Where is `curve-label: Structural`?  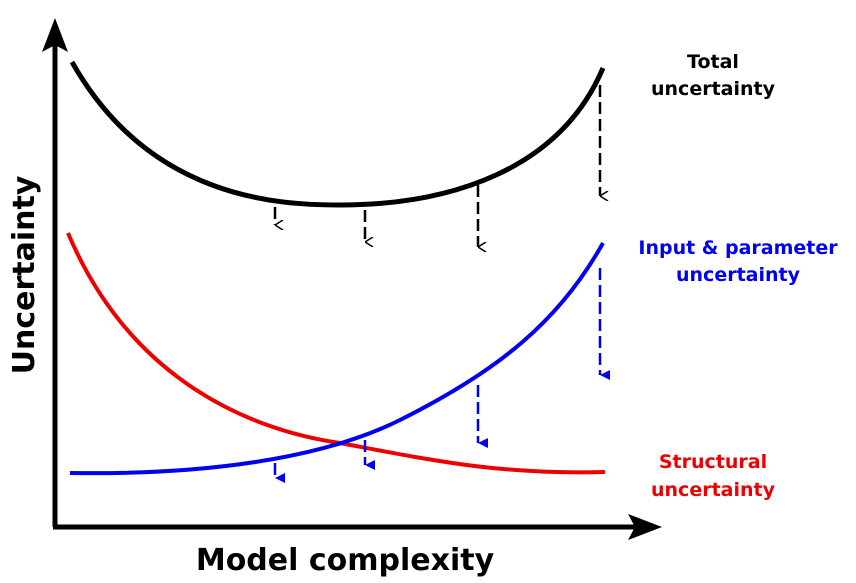
curve-label: Structural is located at coordinates (713, 462).